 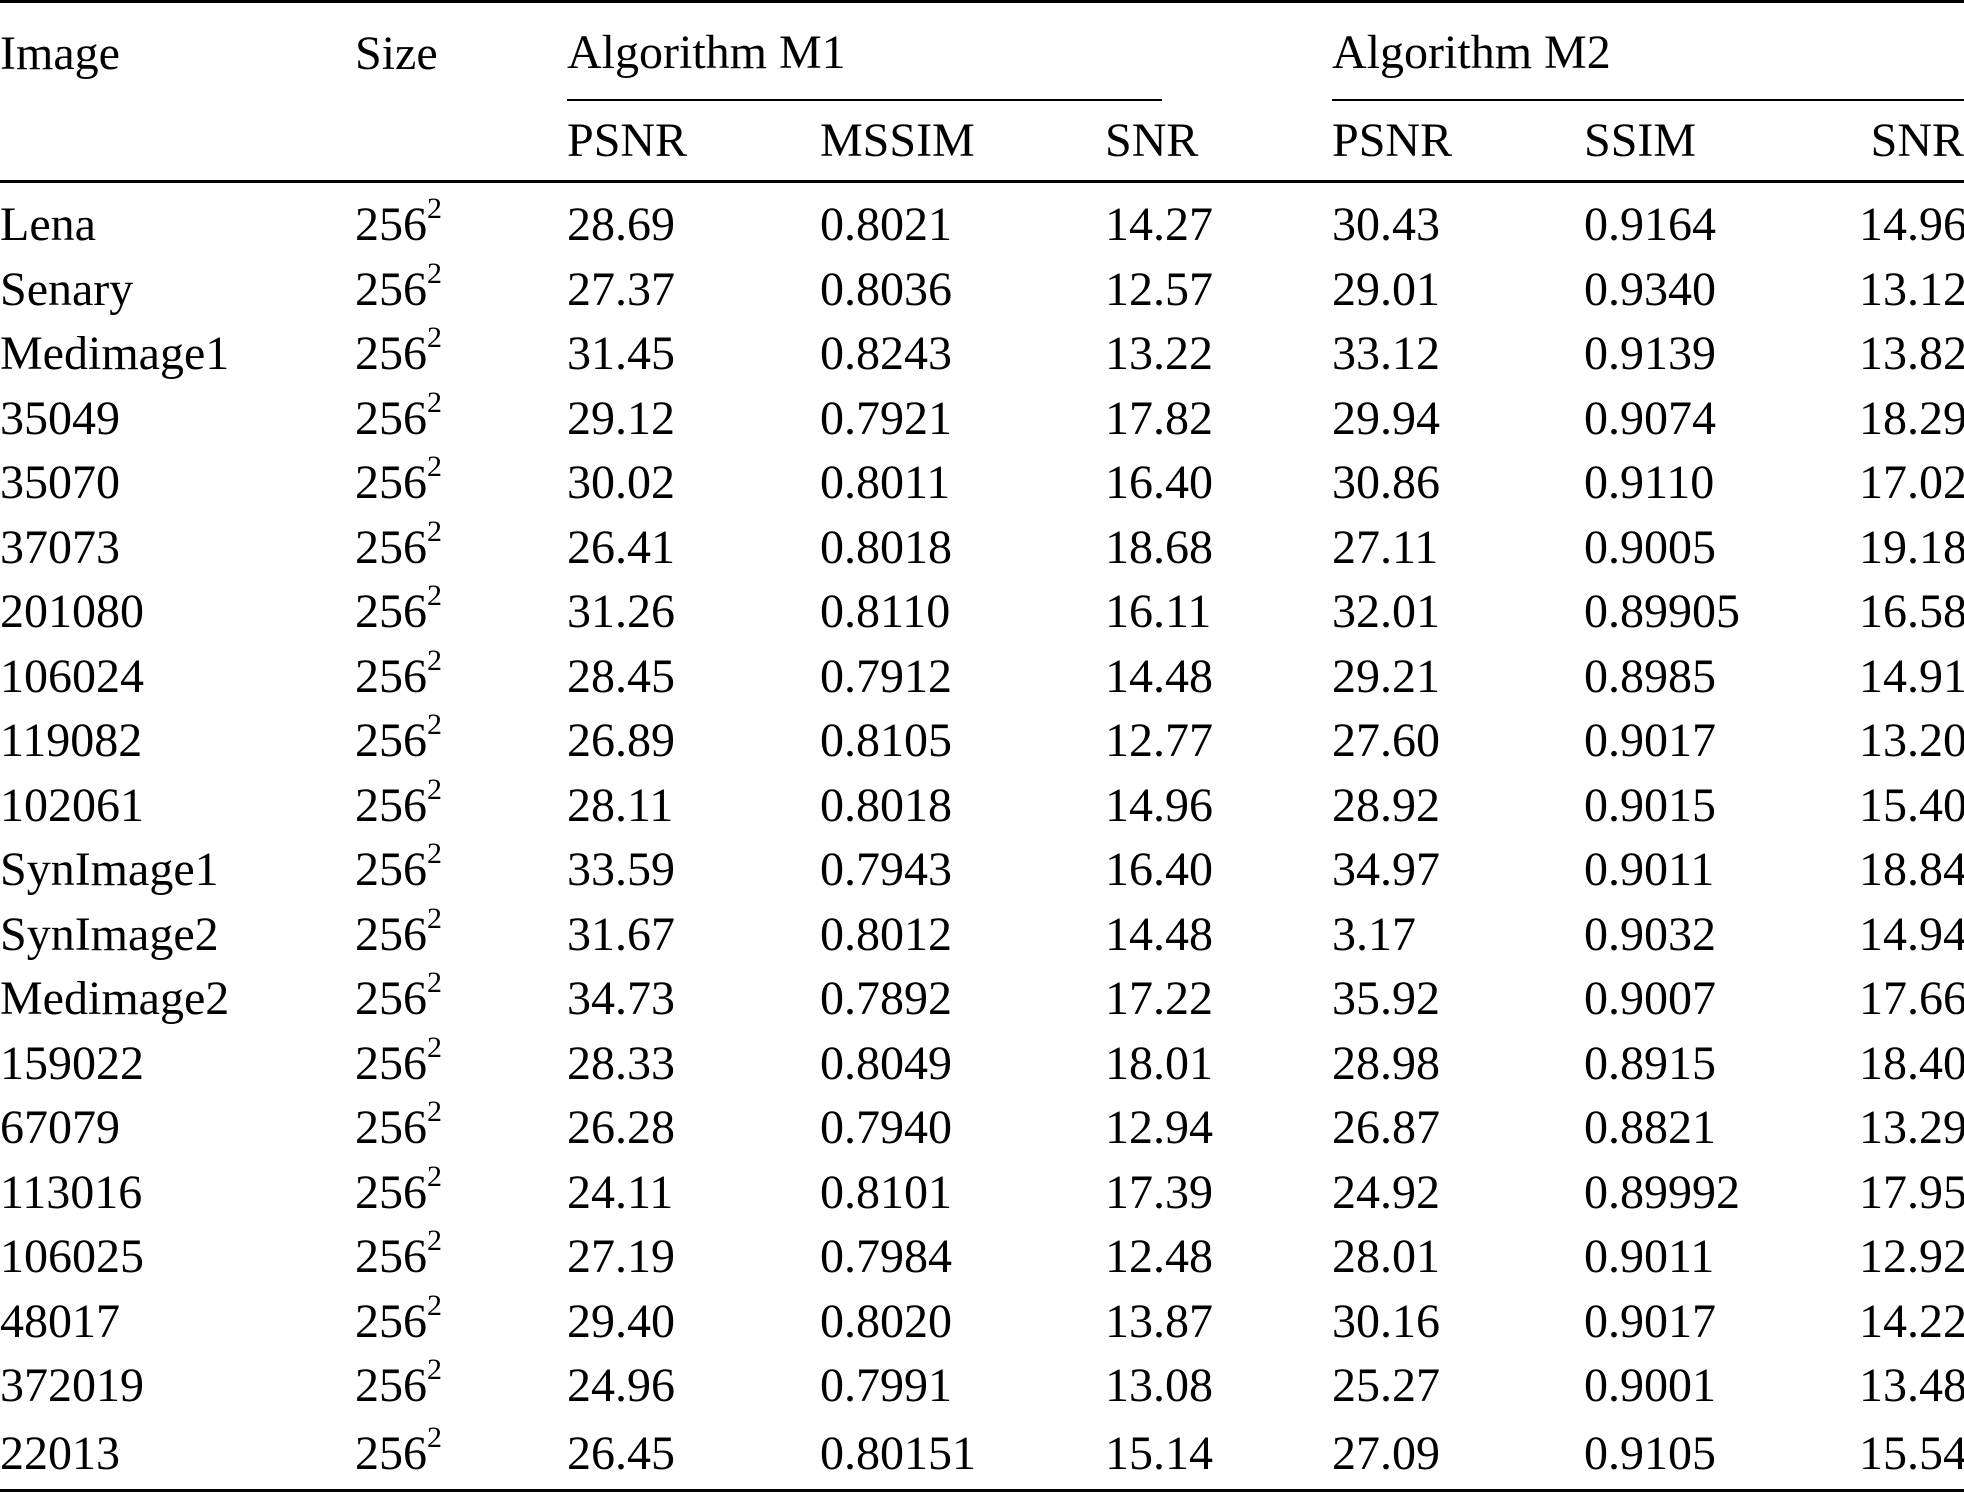 I want to click on cell-m1-snr: 17.82, so click(x=1159, y=418).